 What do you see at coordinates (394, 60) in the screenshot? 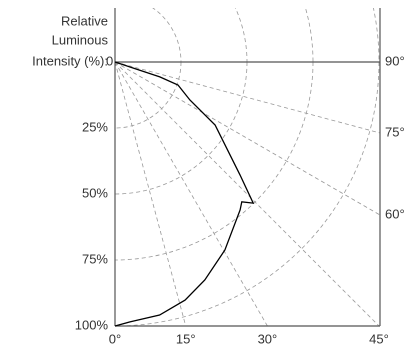
I see `angle-tick-label: 90°` at bounding box center [394, 60].